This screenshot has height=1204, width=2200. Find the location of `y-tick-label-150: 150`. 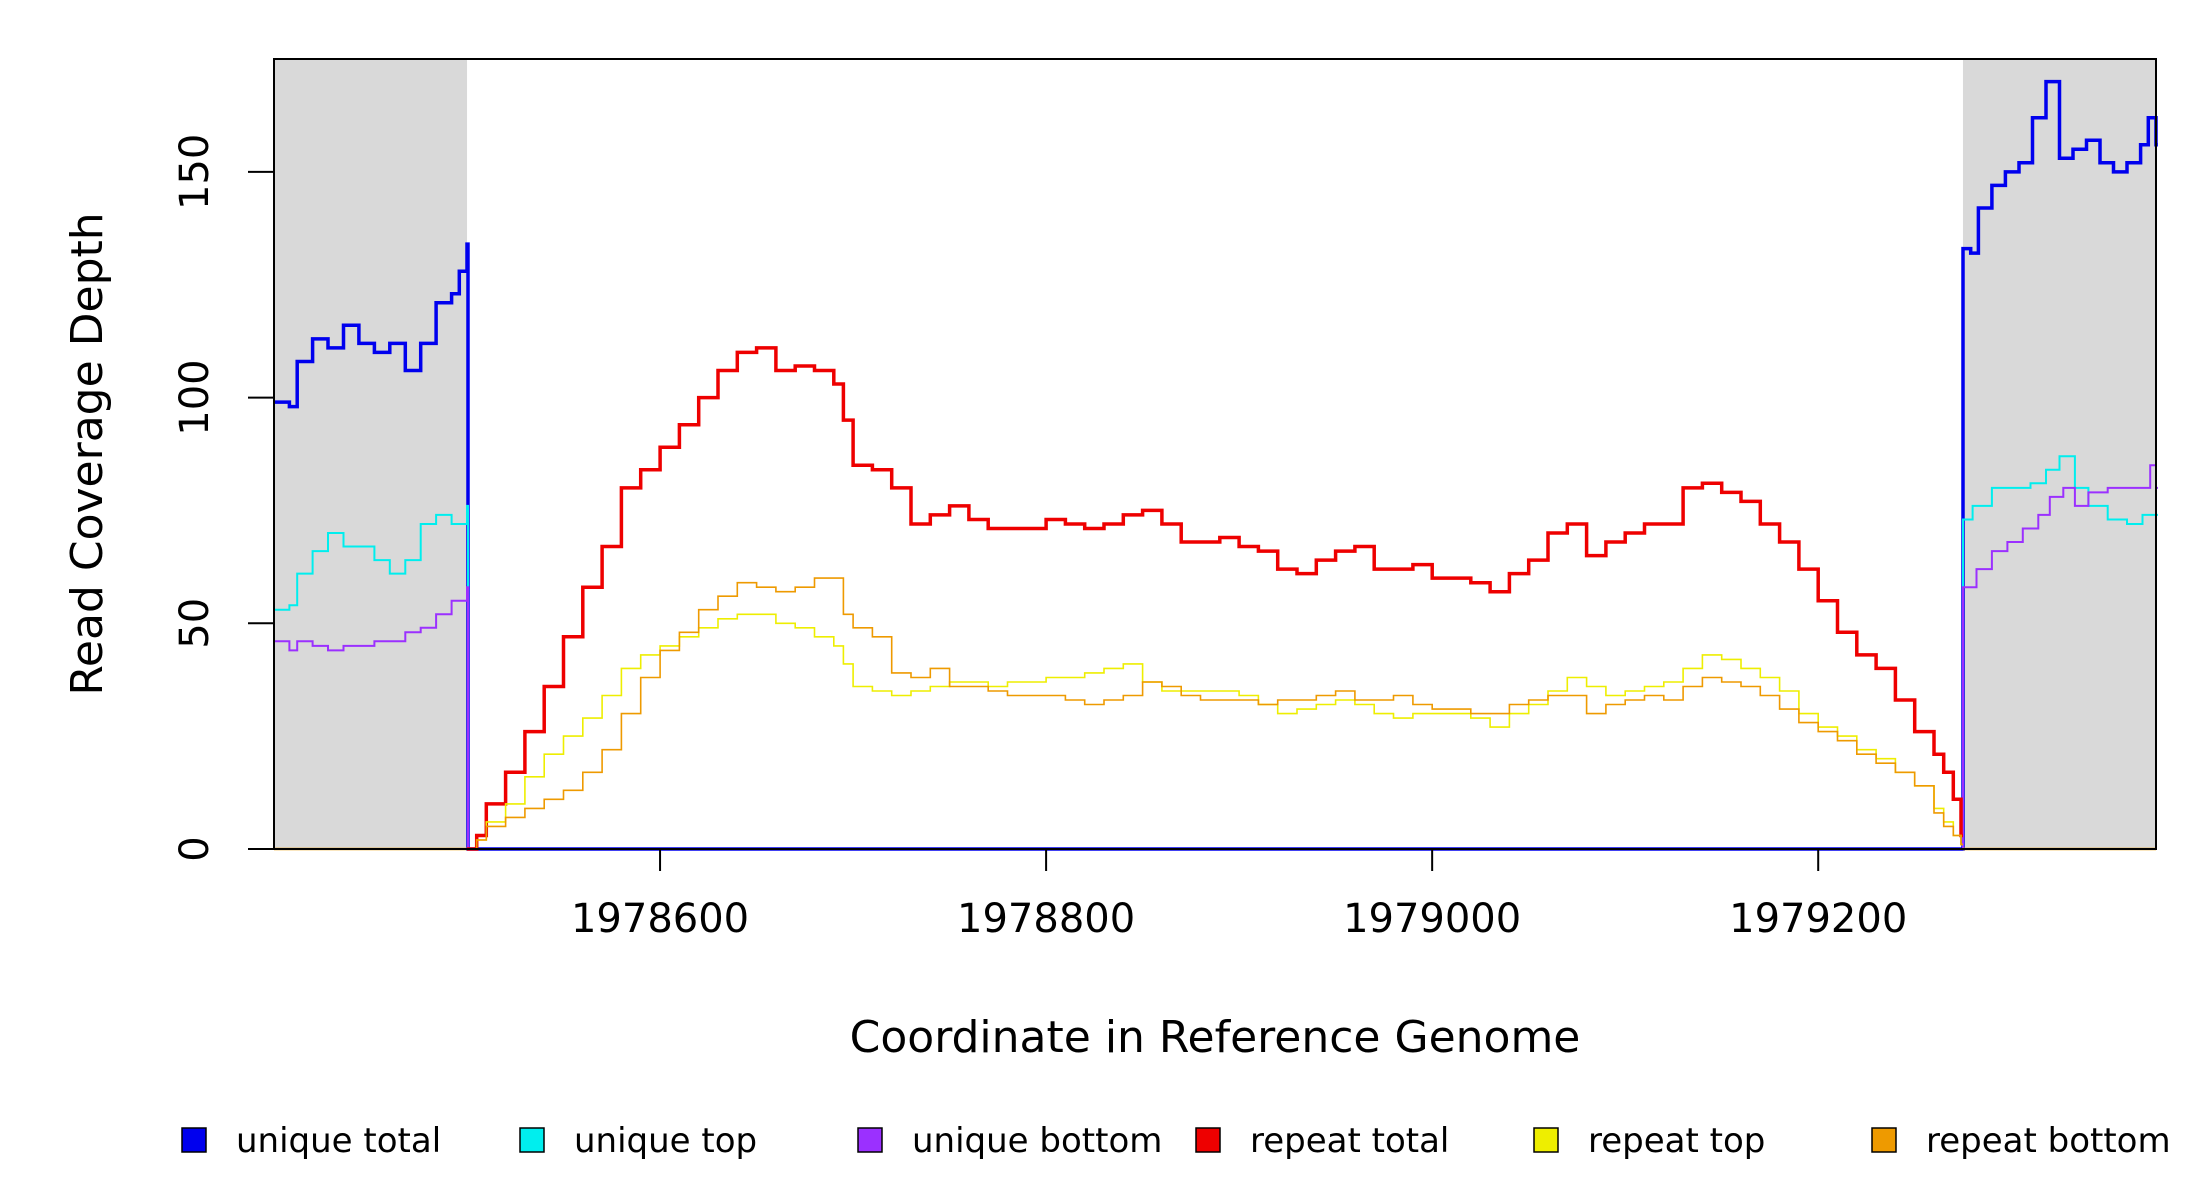

y-tick-label-150: 150 is located at coordinates (195, 172).